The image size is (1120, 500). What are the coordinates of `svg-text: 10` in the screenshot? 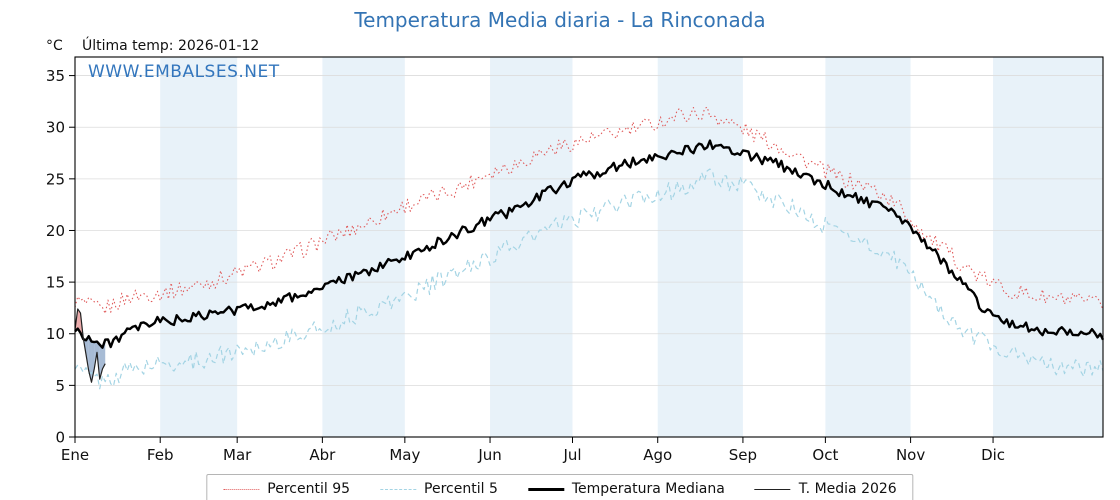 It's located at (55, 334).